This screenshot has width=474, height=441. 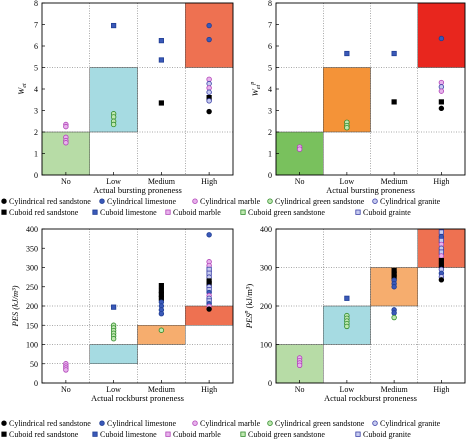 What do you see at coordinates (113, 354) in the screenshot?
I see `zone-low` at bounding box center [113, 354].